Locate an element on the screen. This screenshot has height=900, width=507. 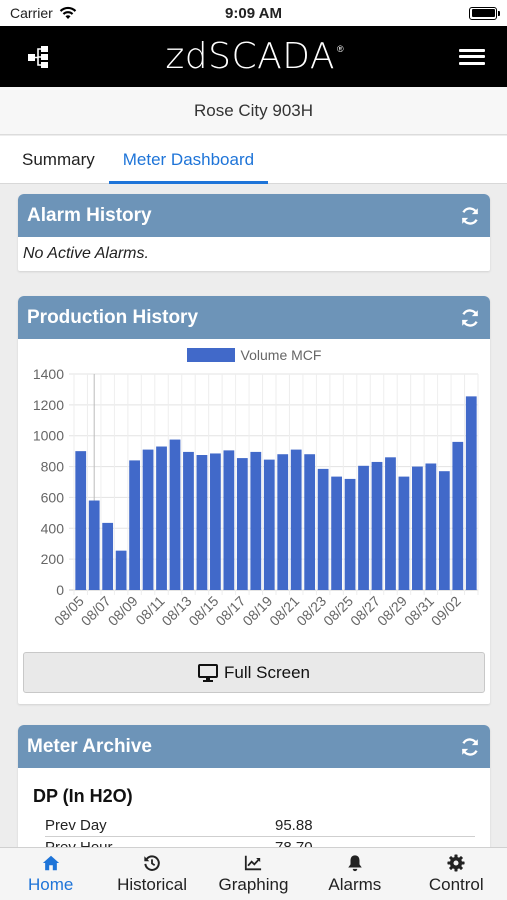
full-screen-button: Full Screen is located at coordinates (254, 672).